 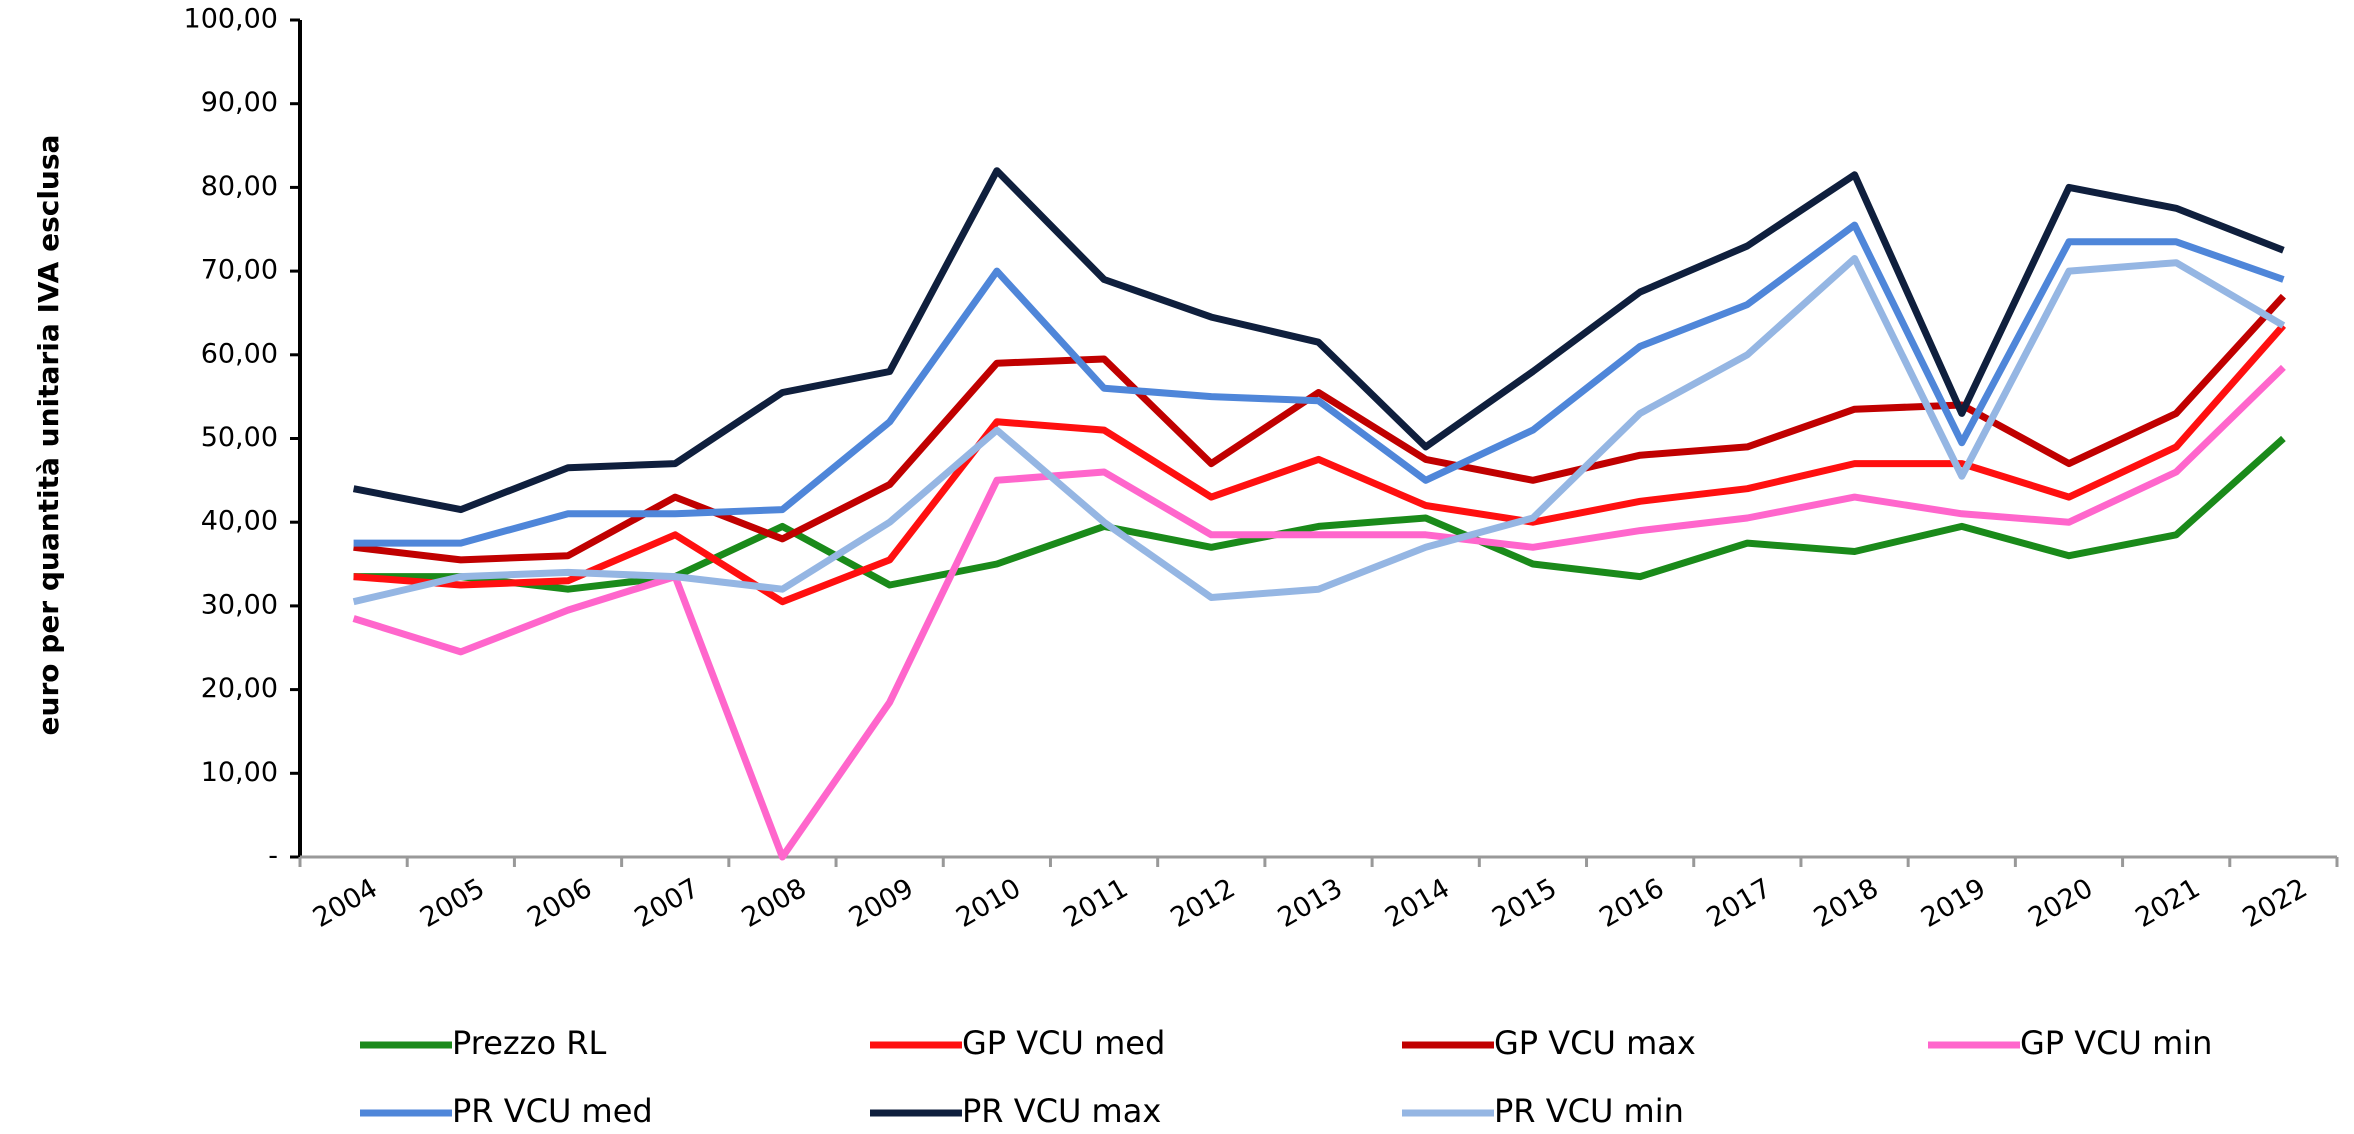 I want to click on y-axis-title: euro per quantità unitaria IVA esclusa, so click(x=48, y=435).